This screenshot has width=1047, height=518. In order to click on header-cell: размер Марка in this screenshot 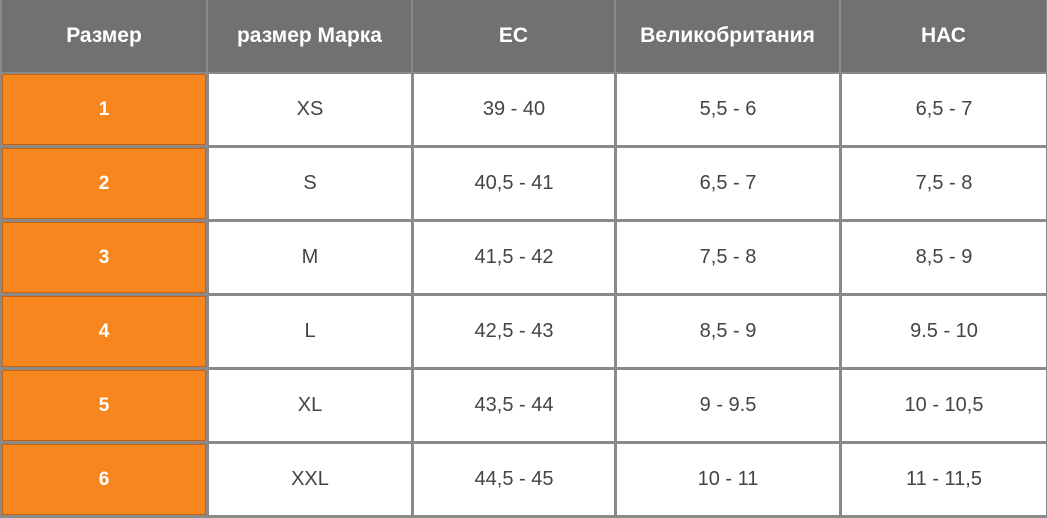, I will do `click(309, 36)`.